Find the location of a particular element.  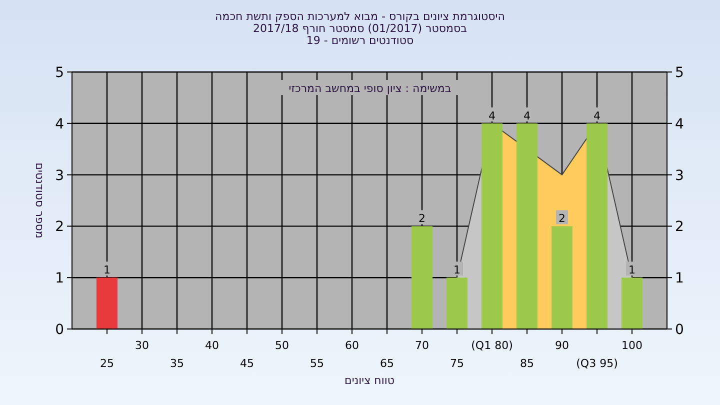

x-tick-label: 60 is located at coordinates (352, 345).